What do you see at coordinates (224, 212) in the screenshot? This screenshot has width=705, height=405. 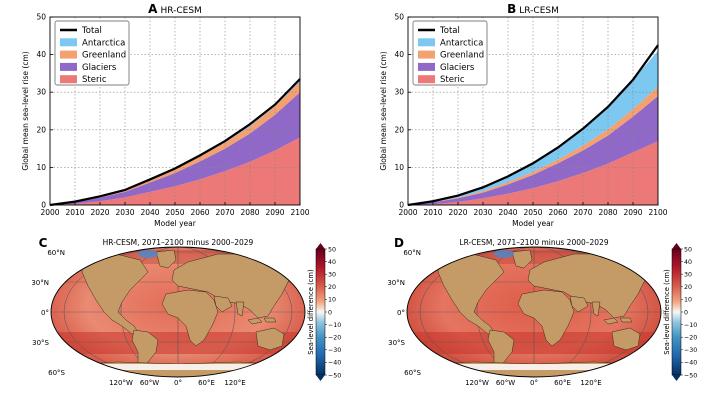 I see `x-tick-label: 2070` at bounding box center [224, 212].